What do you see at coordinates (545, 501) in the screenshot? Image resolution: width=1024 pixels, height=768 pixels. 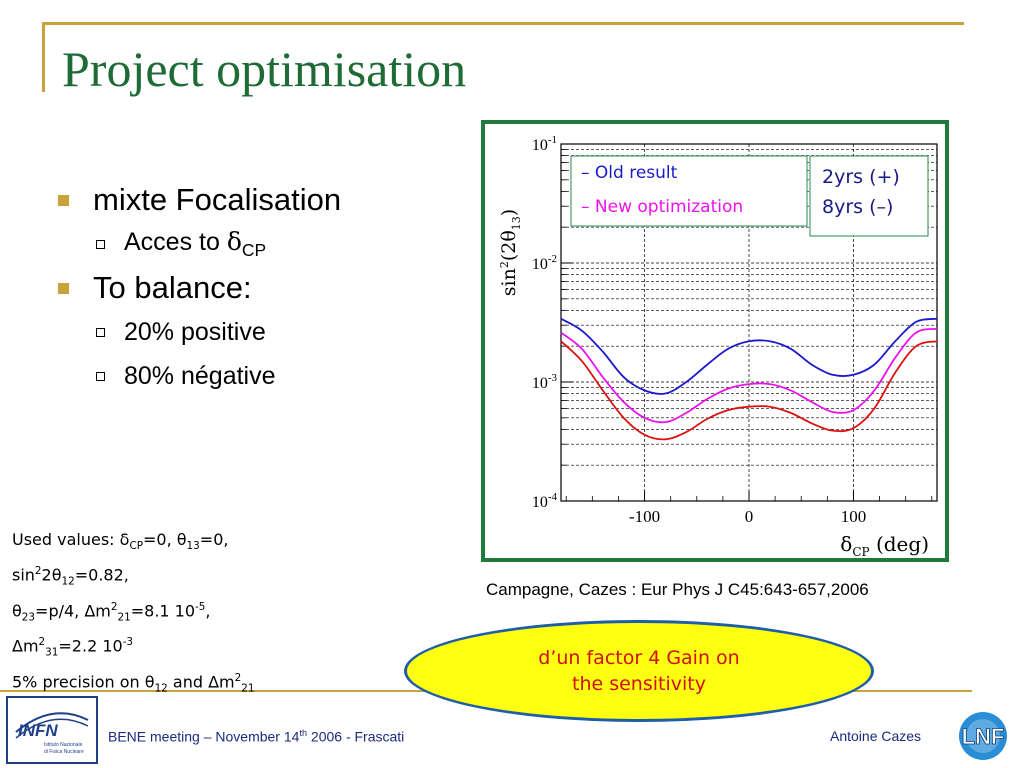 I see `y-tick-label: 10⁻⁴` at bounding box center [545, 501].